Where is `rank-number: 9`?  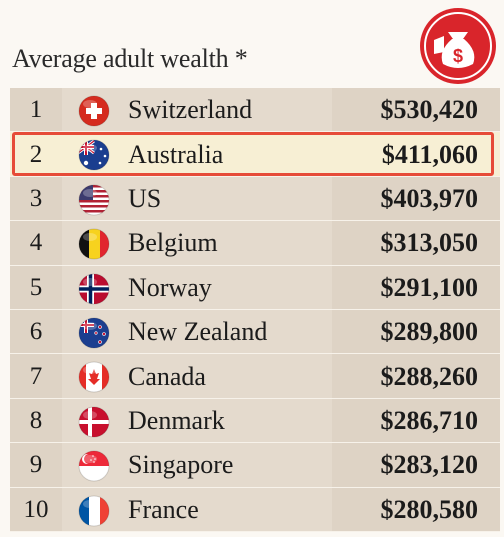 rank-number: 9 is located at coordinates (36, 465).